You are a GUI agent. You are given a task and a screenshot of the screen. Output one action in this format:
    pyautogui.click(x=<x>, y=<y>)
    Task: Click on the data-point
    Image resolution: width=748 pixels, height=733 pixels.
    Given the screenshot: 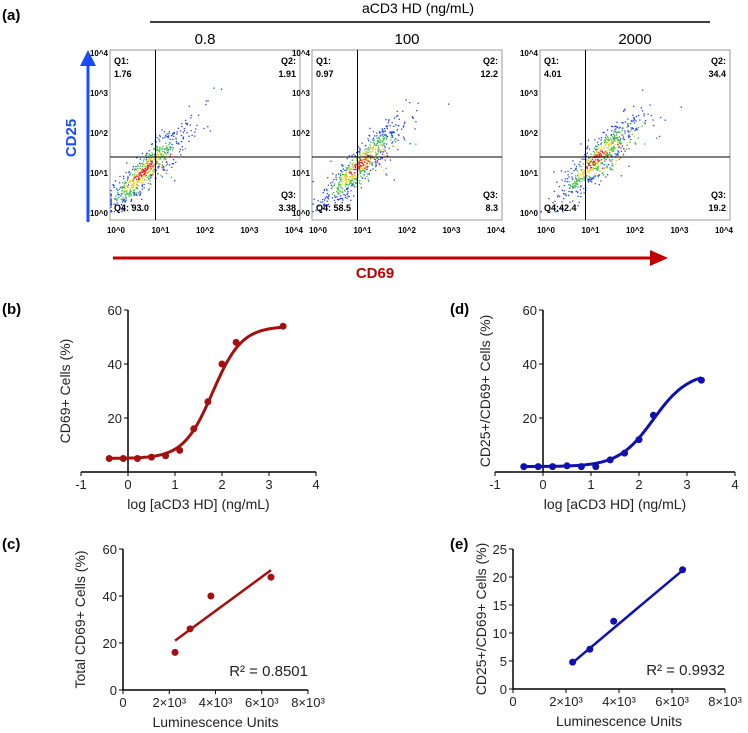 What is the action you would take?
    pyautogui.click(x=194, y=429)
    